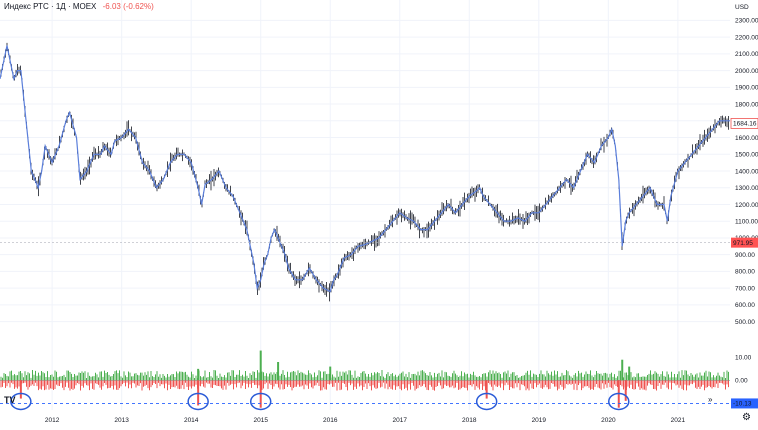 This screenshot has height=430, width=758. I want to click on last-price-badge-border, so click(744, 123).